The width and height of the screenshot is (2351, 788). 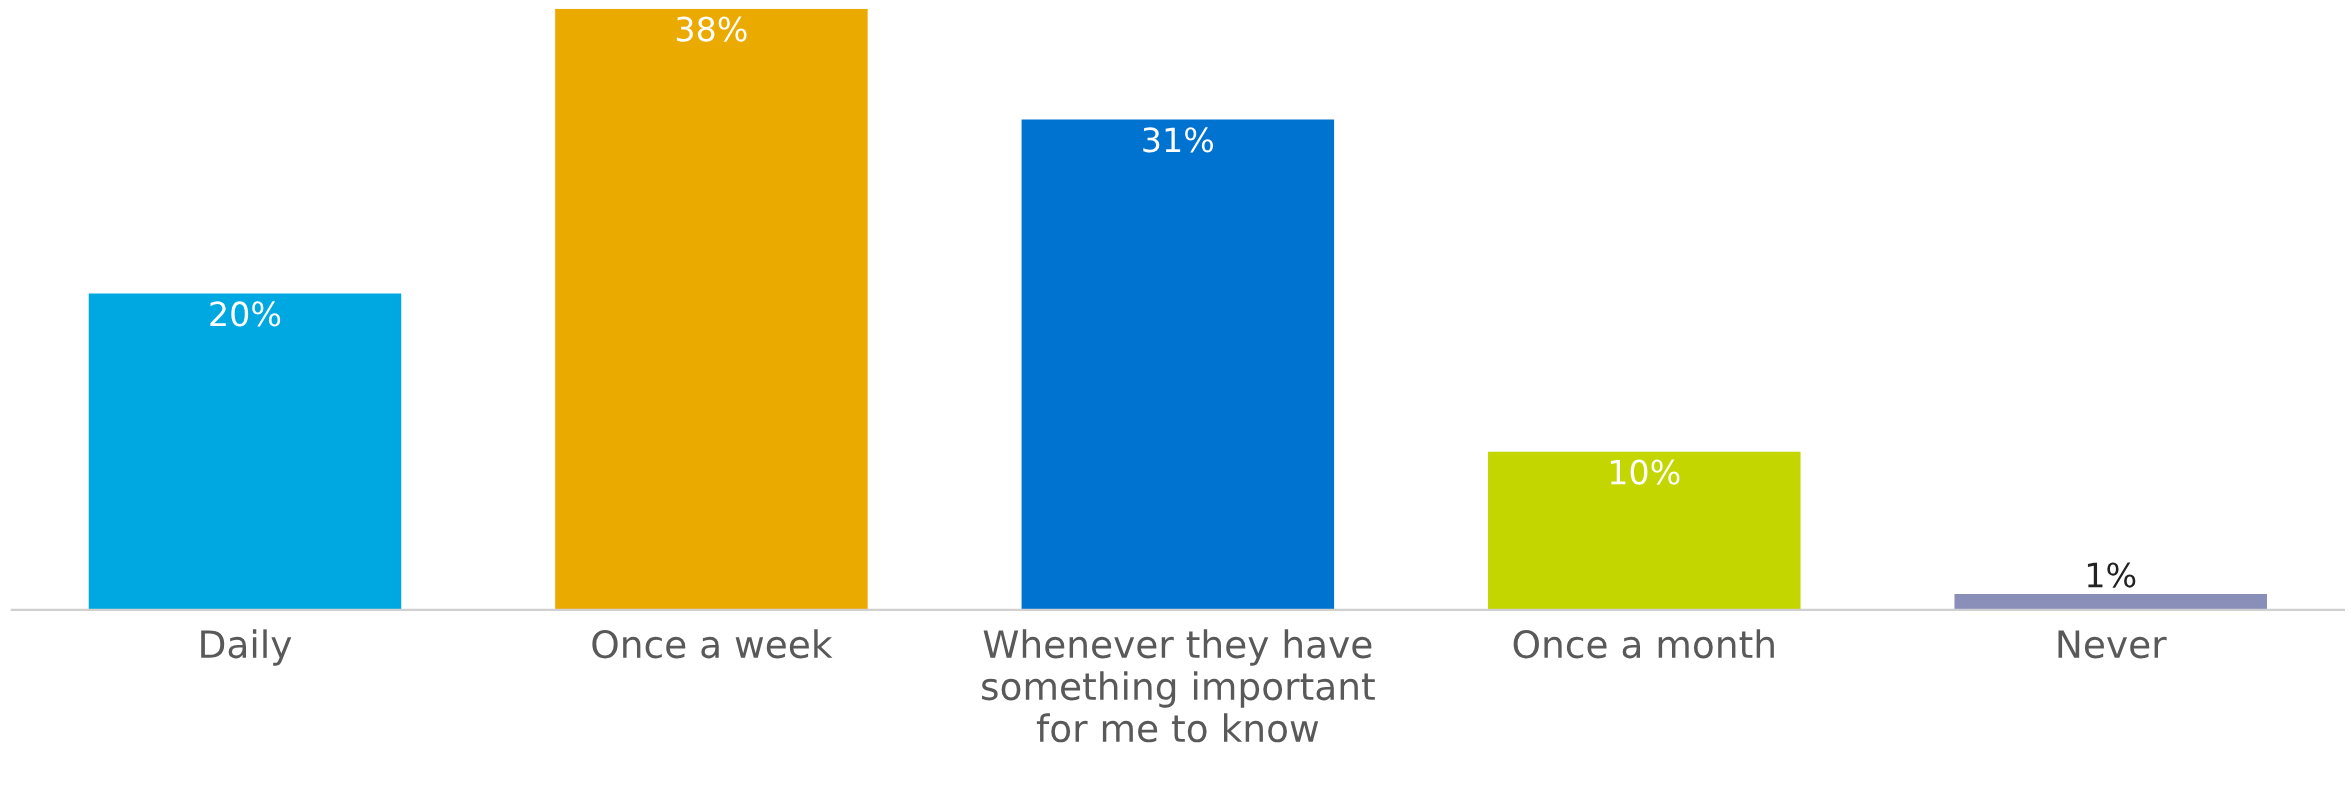 What do you see at coordinates (711, 29) in the screenshot?
I see `data-label: 38%` at bounding box center [711, 29].